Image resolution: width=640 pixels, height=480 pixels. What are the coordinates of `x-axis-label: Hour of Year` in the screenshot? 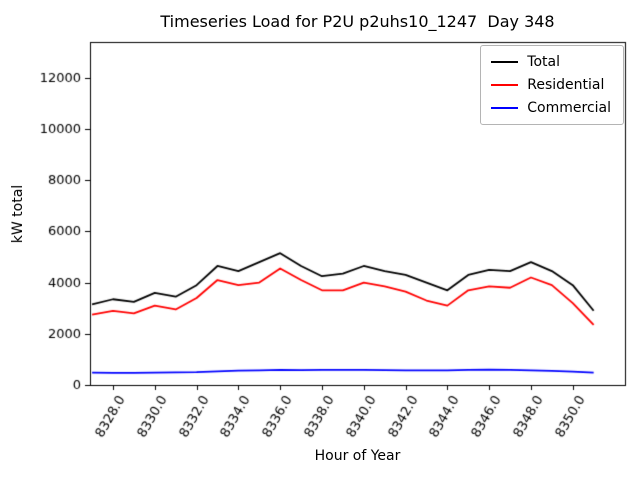 It's located at (357, 456).